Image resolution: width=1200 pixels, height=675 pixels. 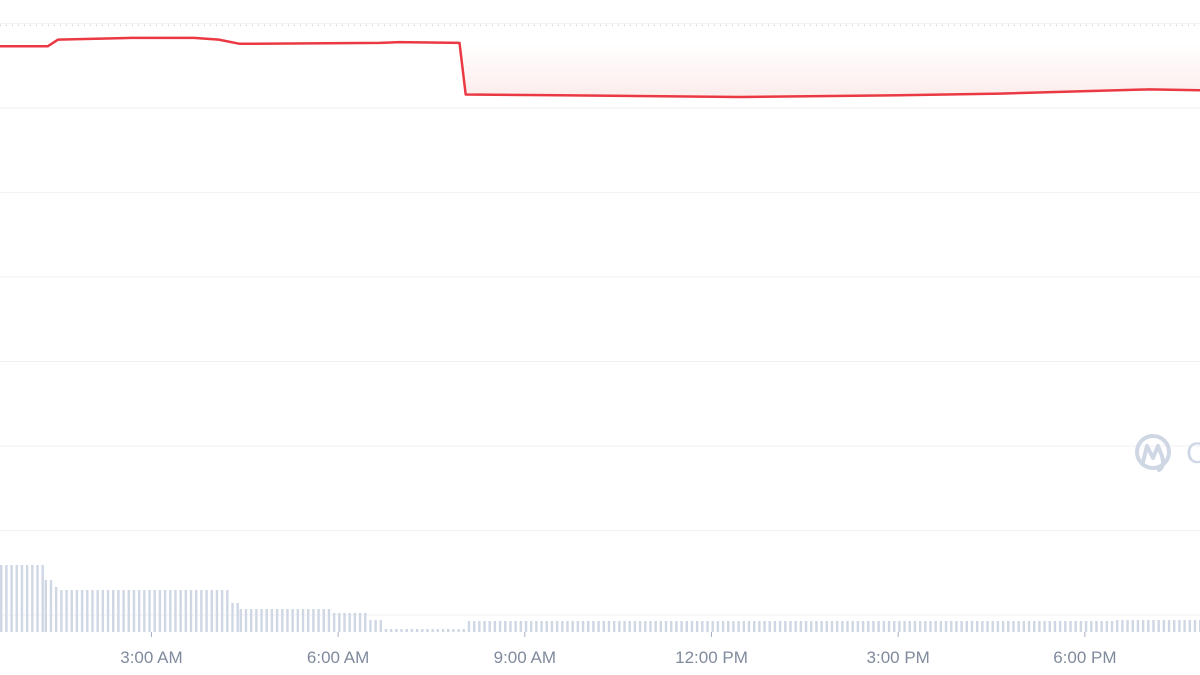 I want to click on x-tick-label: 3:00 PM, so click(x=898, y=657).